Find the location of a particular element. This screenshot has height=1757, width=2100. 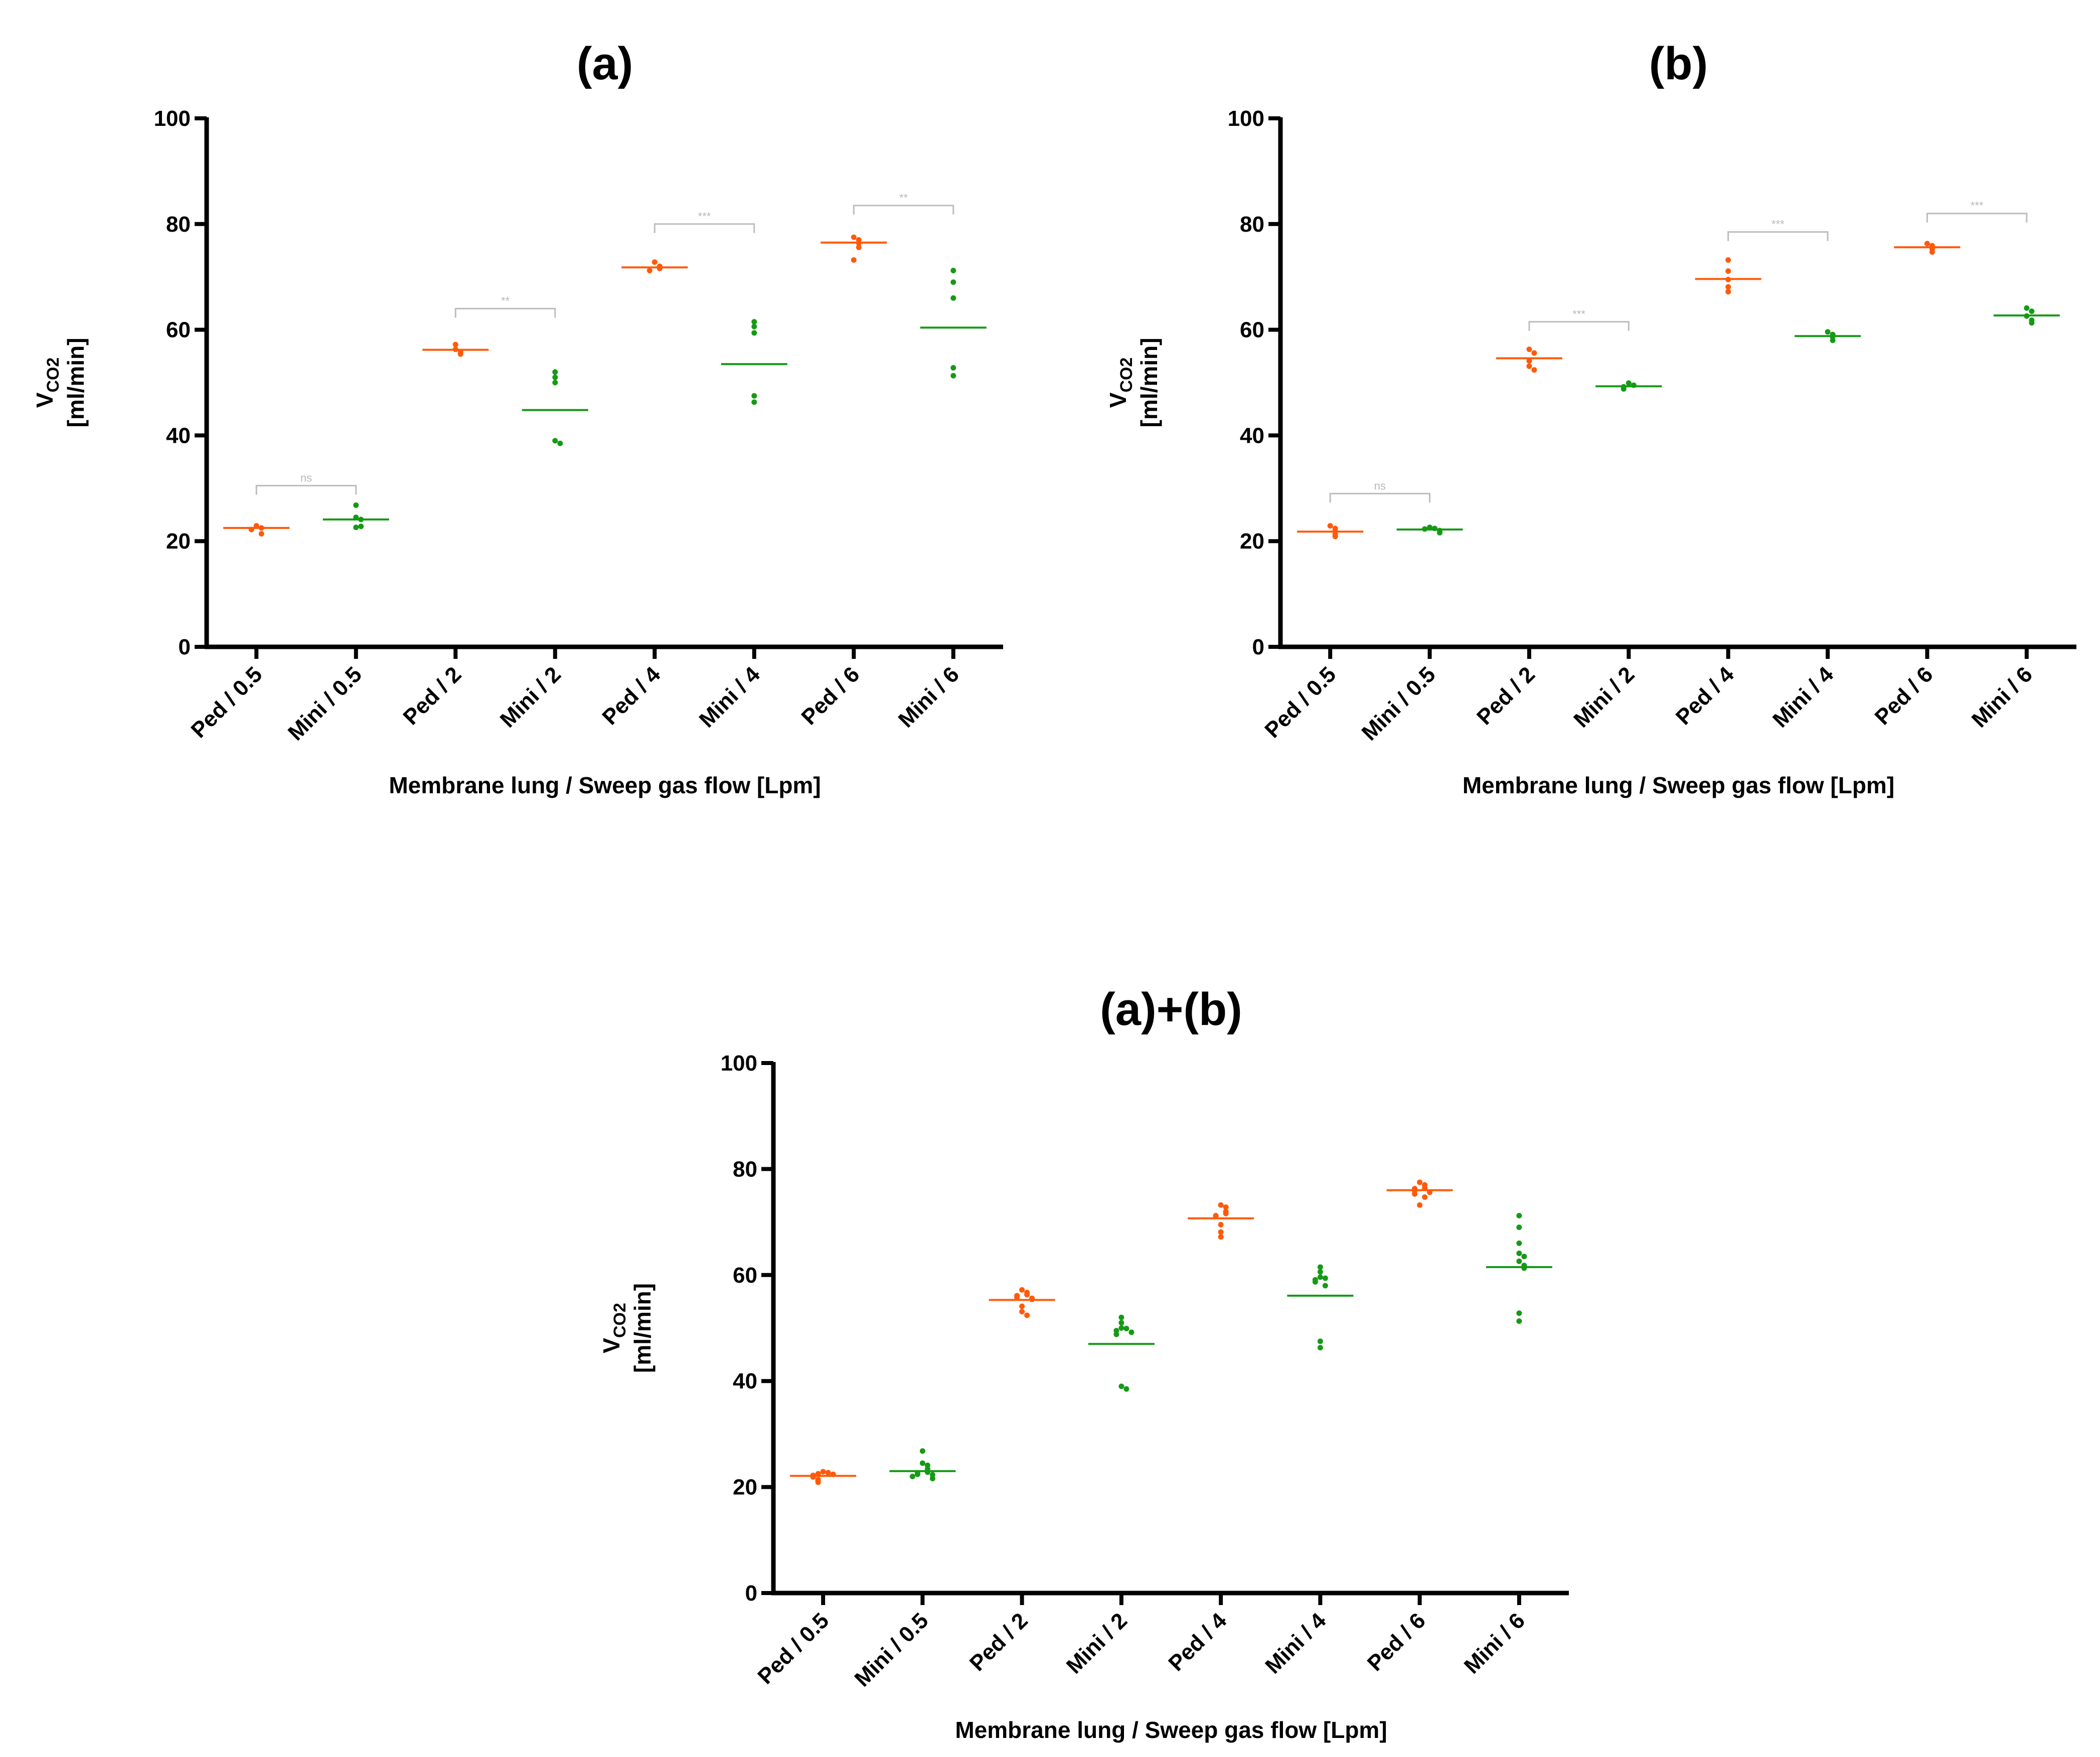

x-tick-label: Ped / 2 is located at coordinates (432, 696).